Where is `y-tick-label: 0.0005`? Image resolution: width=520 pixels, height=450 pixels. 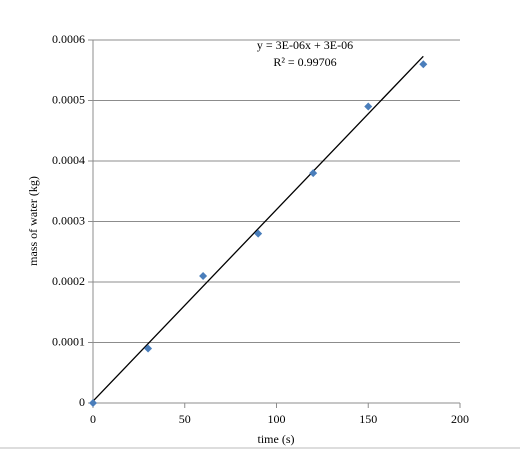
y-tick-label: 0.0005 is located at coordinates (68, 99).